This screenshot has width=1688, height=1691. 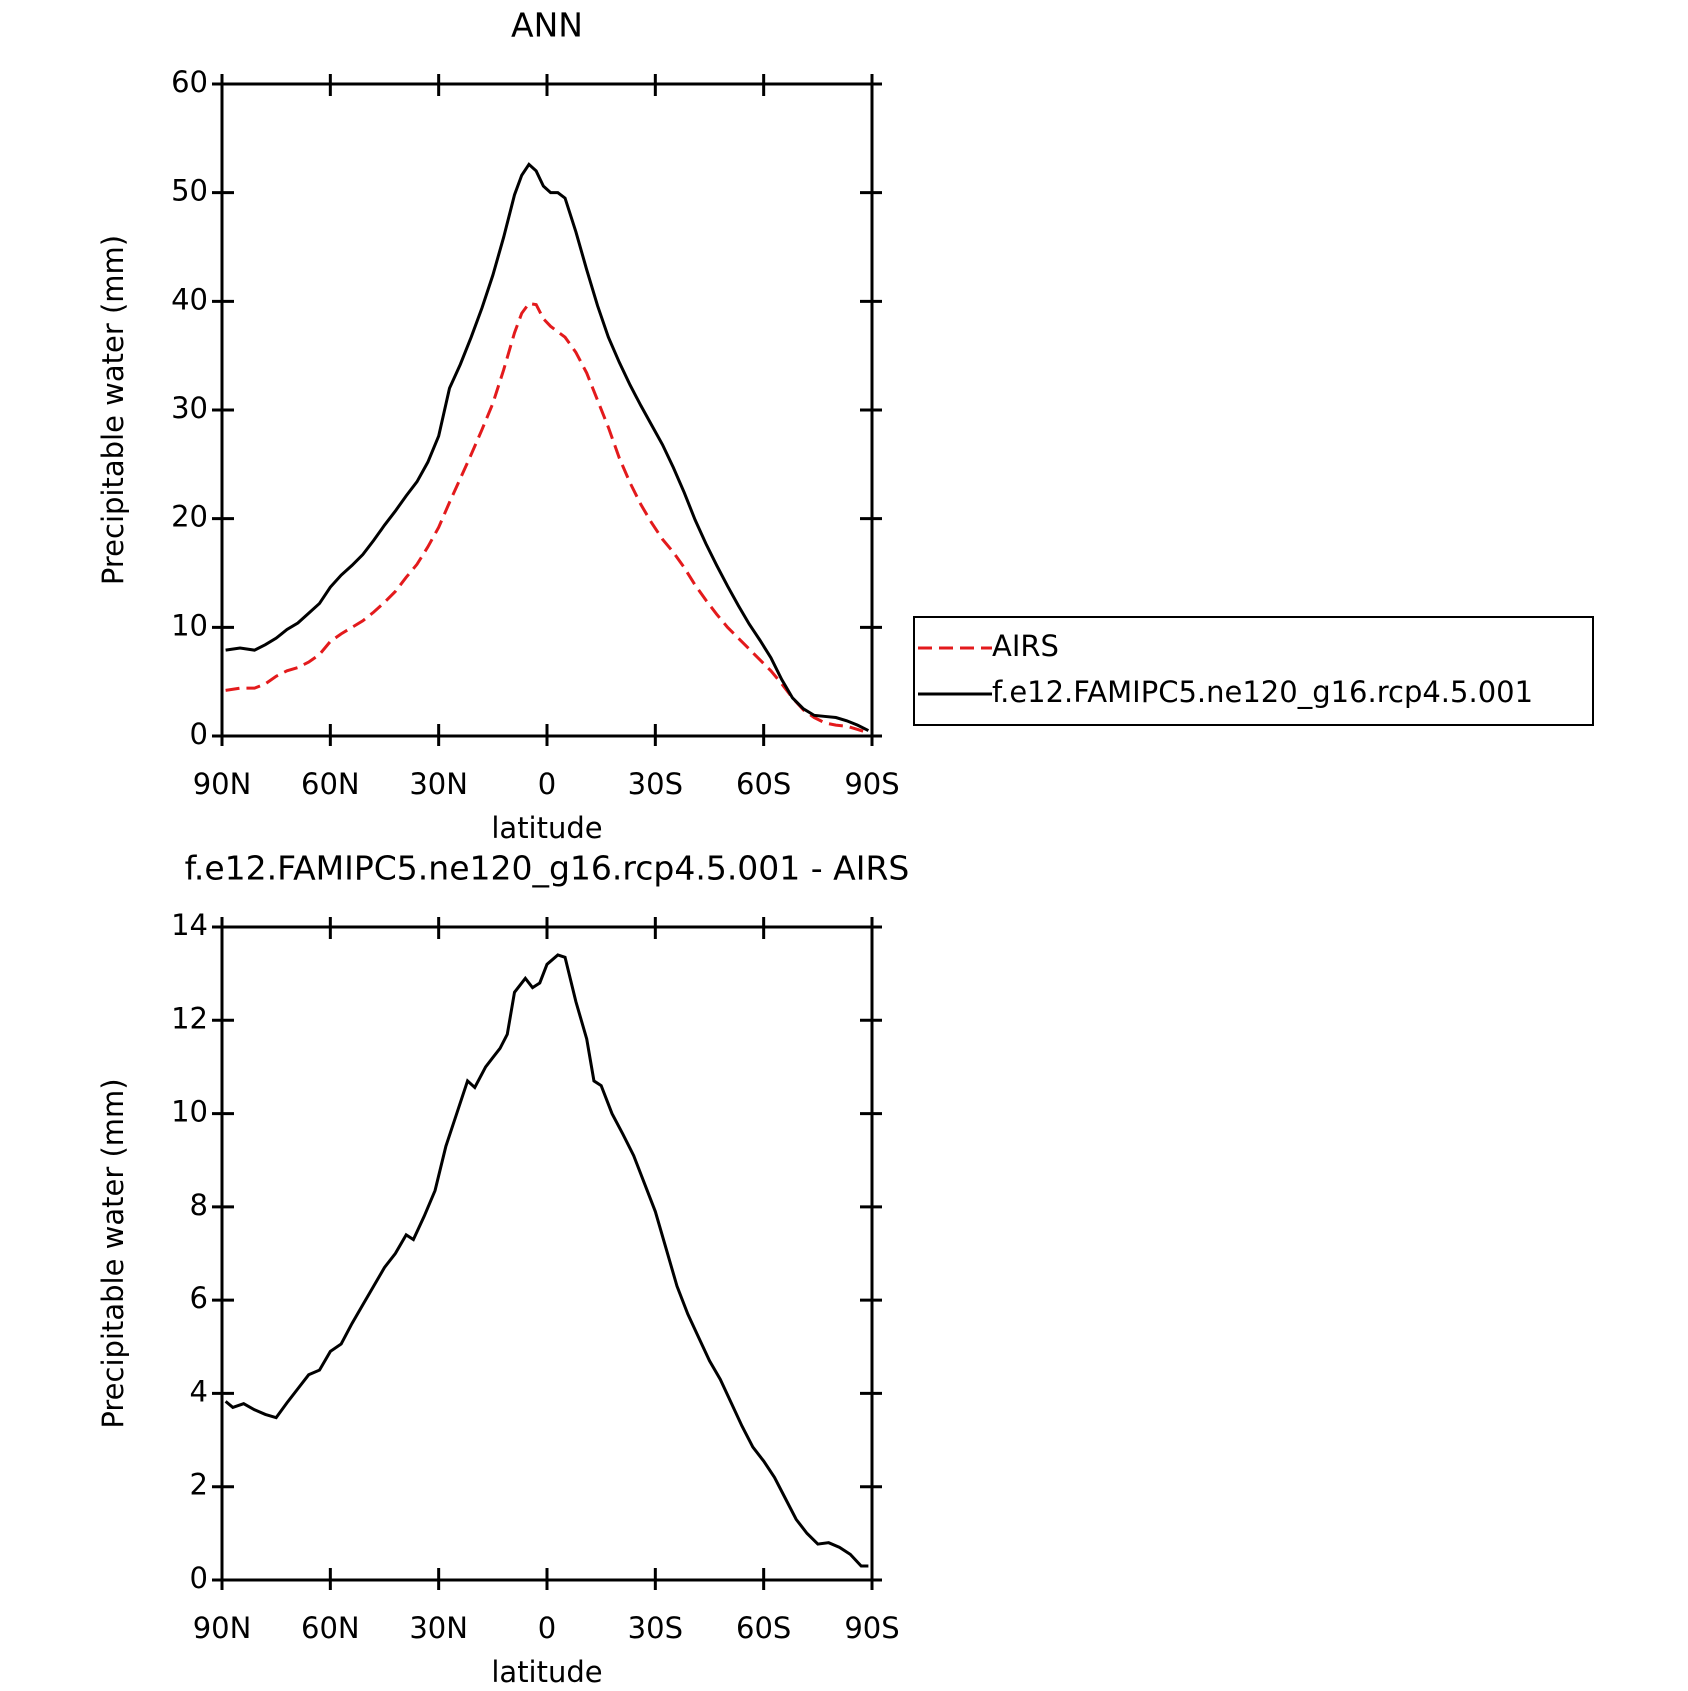 I want to click on y-tick-label: 12, so click(x=189, y=1018).